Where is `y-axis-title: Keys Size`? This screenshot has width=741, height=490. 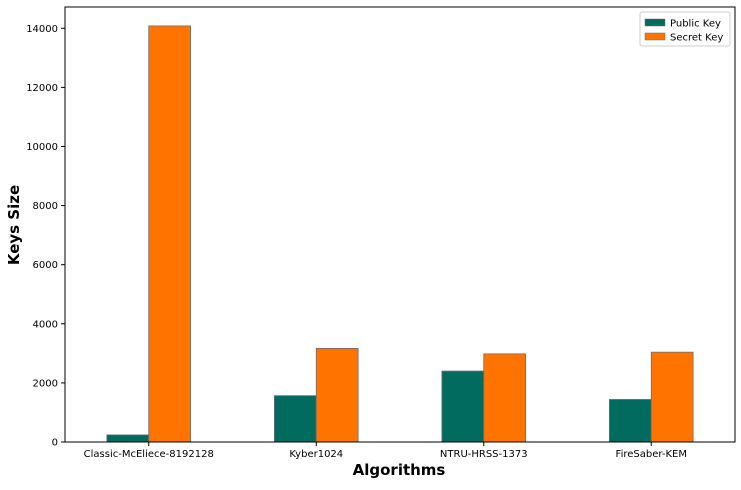
y-axis-title: Keys Size is located at coordinates (14, 225).